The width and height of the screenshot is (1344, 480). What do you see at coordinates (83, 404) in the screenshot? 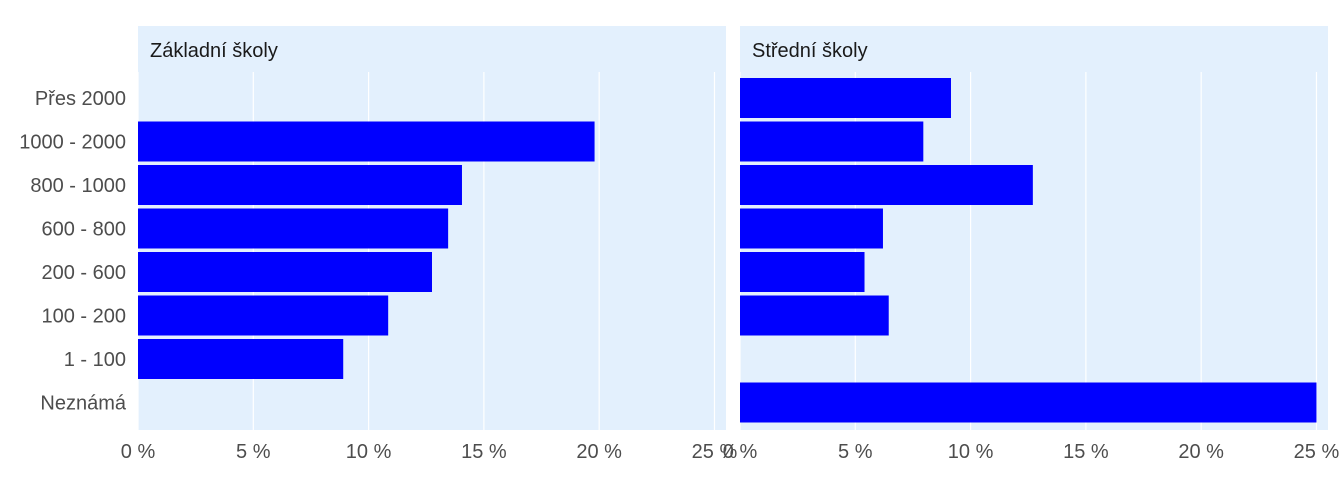
I see `y-tick-label-8: Neznámá` at bounding box center [83, 404].